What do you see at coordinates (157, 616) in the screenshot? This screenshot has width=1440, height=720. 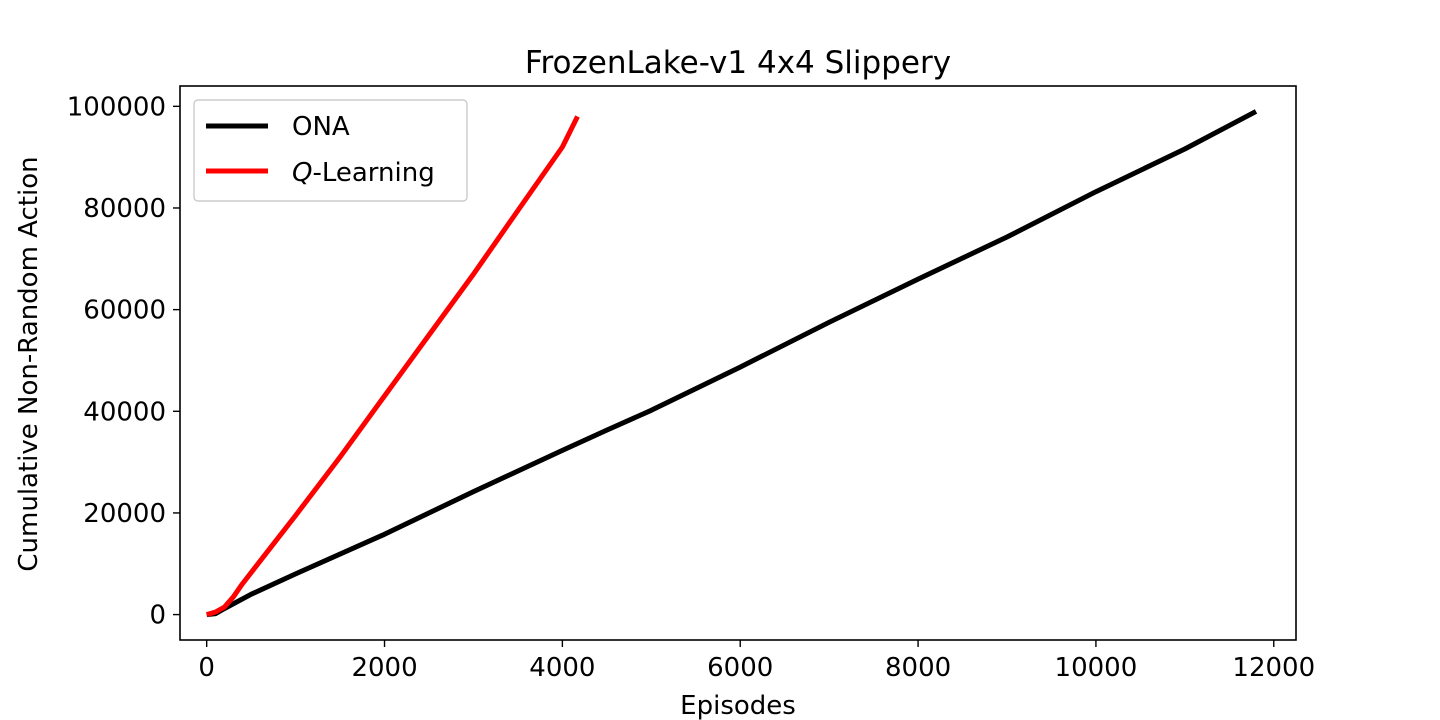 I see `y-tick-label: 0` at bounding box center [157, 616].